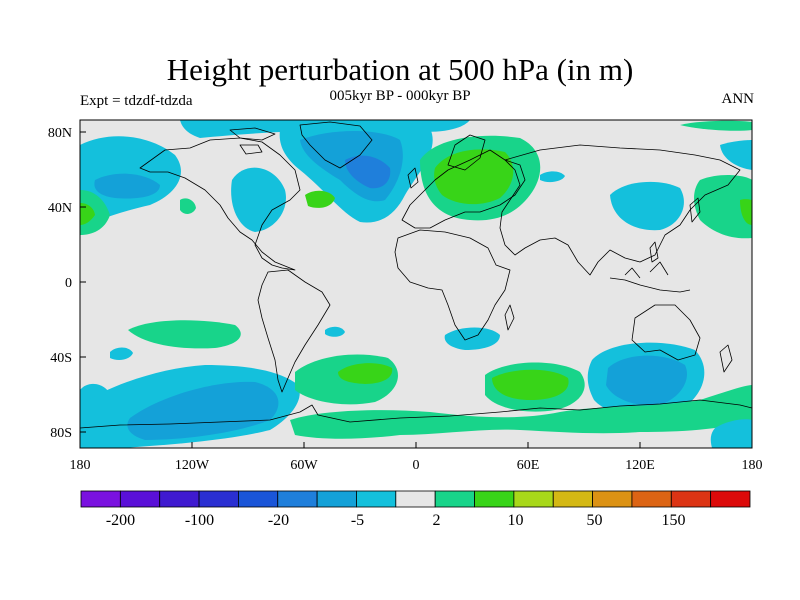  Describe the element at coordinates (726, 358) in the screenshot. I see `coast-new-zealand` at that location.